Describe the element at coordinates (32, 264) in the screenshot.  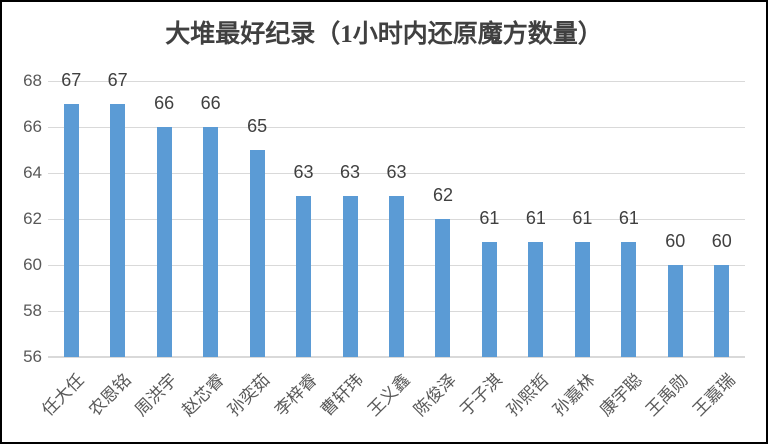
I see `y-axis-tick-label: 60` at that location.